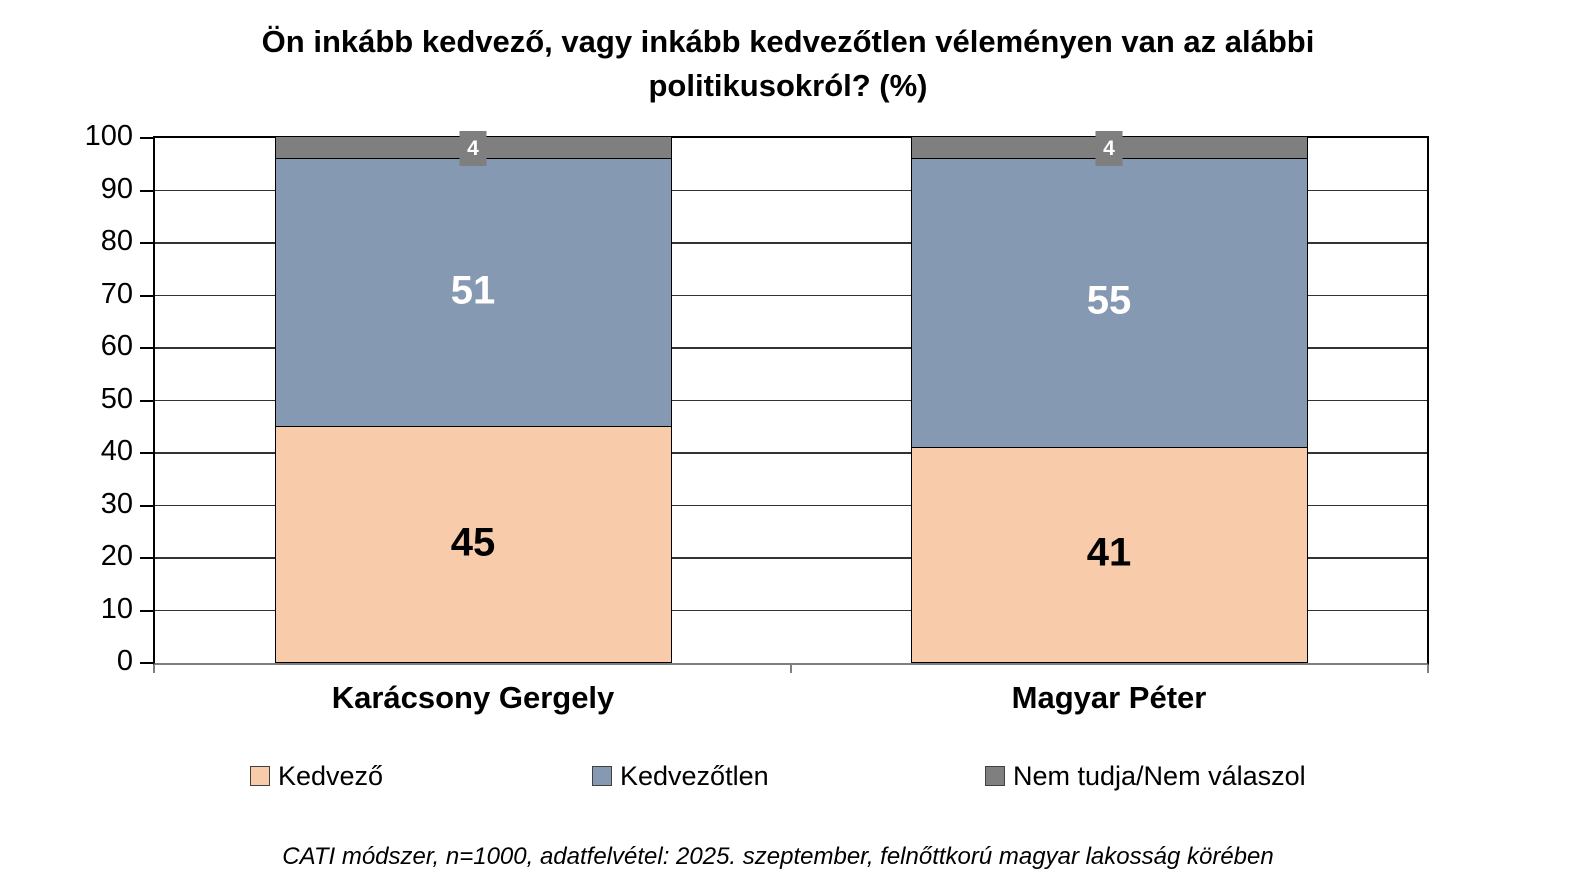  Describe the element at coordinates (1109, 697) in the screenshot. I see `category-label: Magyar Péter` at that location.